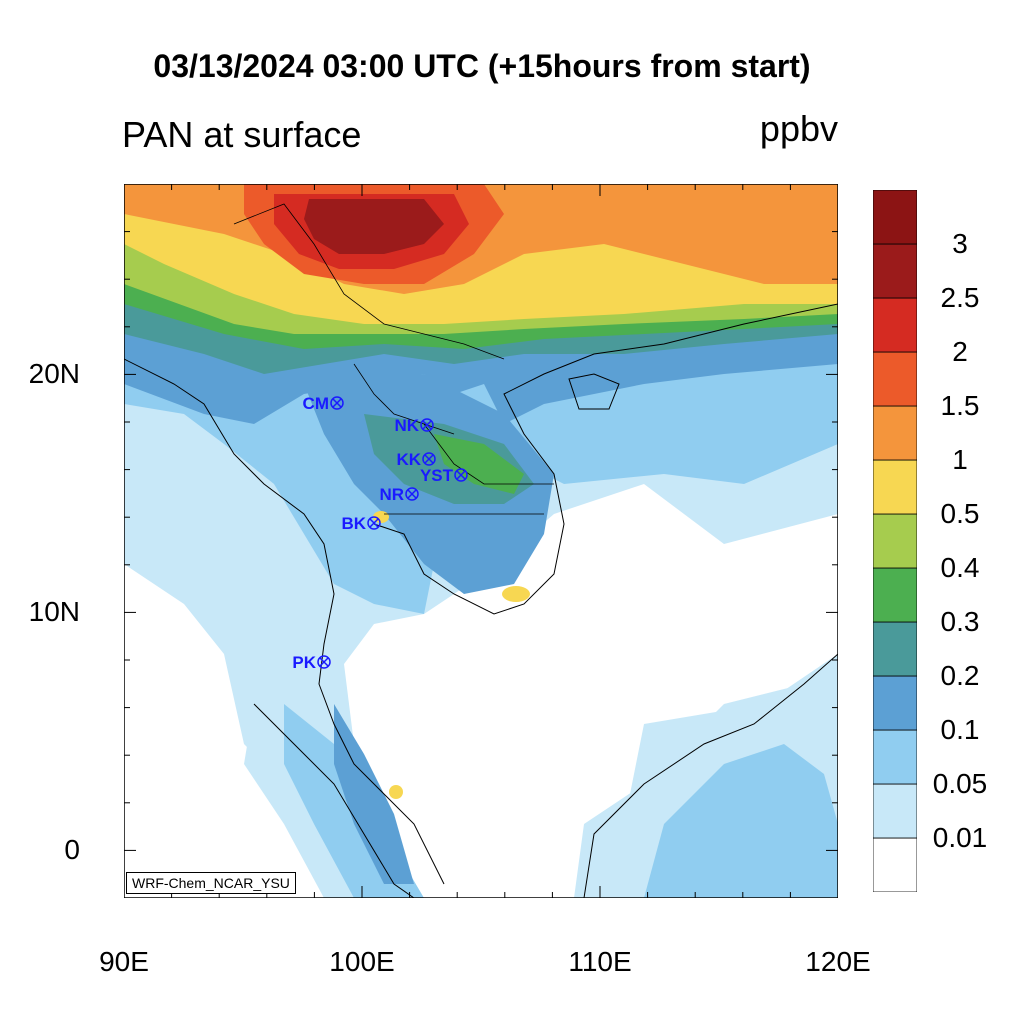 This screenshot has width=1024, height=1024. I want to click on station-label: BK, so click(353, 523).